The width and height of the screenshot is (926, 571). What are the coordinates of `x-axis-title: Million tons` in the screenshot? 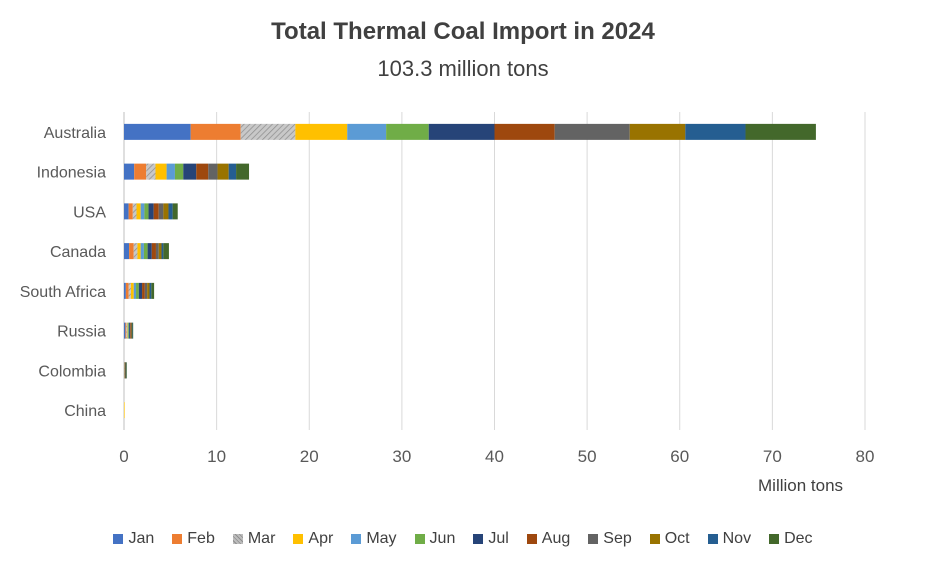 It's located at (801, 485).